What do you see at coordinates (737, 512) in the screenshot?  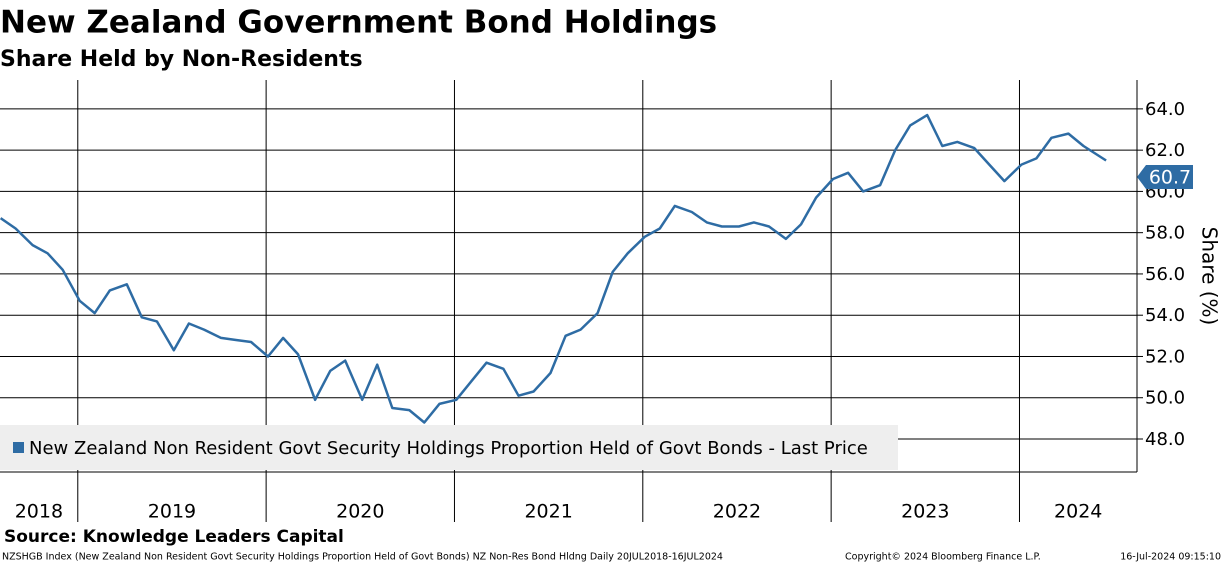 I see `x-tick-label: 2022` at bounding box center [737, 512].